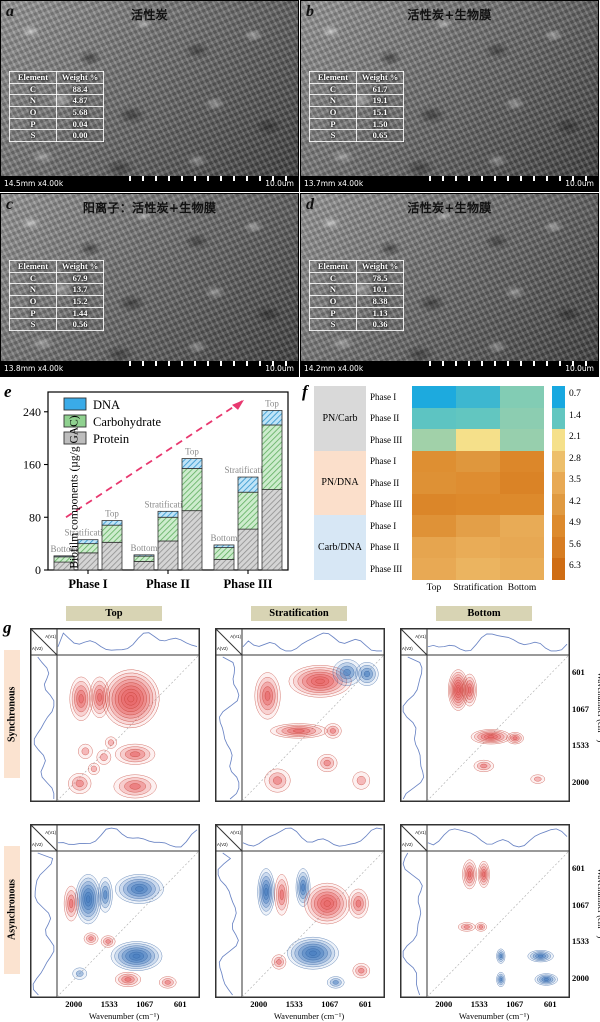  What do you see at coordinates (484, 613) in the screenshot?
I see `cos-column-header: Bottom` at bounding box center [484, 613].